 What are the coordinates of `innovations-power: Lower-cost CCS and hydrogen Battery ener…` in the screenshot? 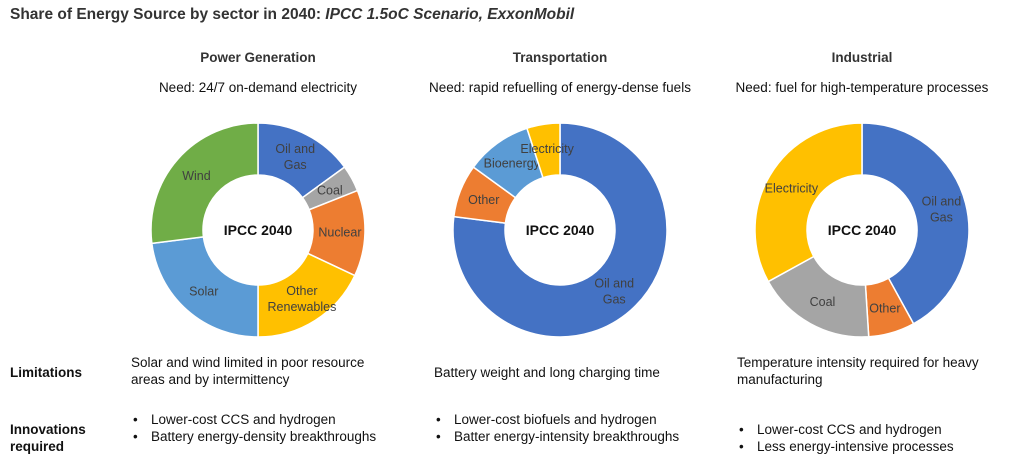 It's located at (261, 428).